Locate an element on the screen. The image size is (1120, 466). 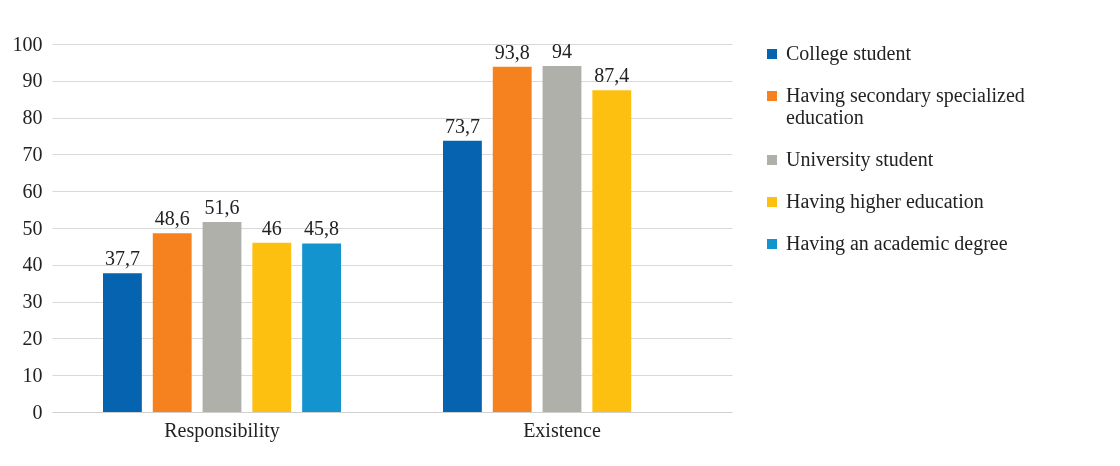
legend-label: Having secondary specialized education is located at coordinates (905, 106).